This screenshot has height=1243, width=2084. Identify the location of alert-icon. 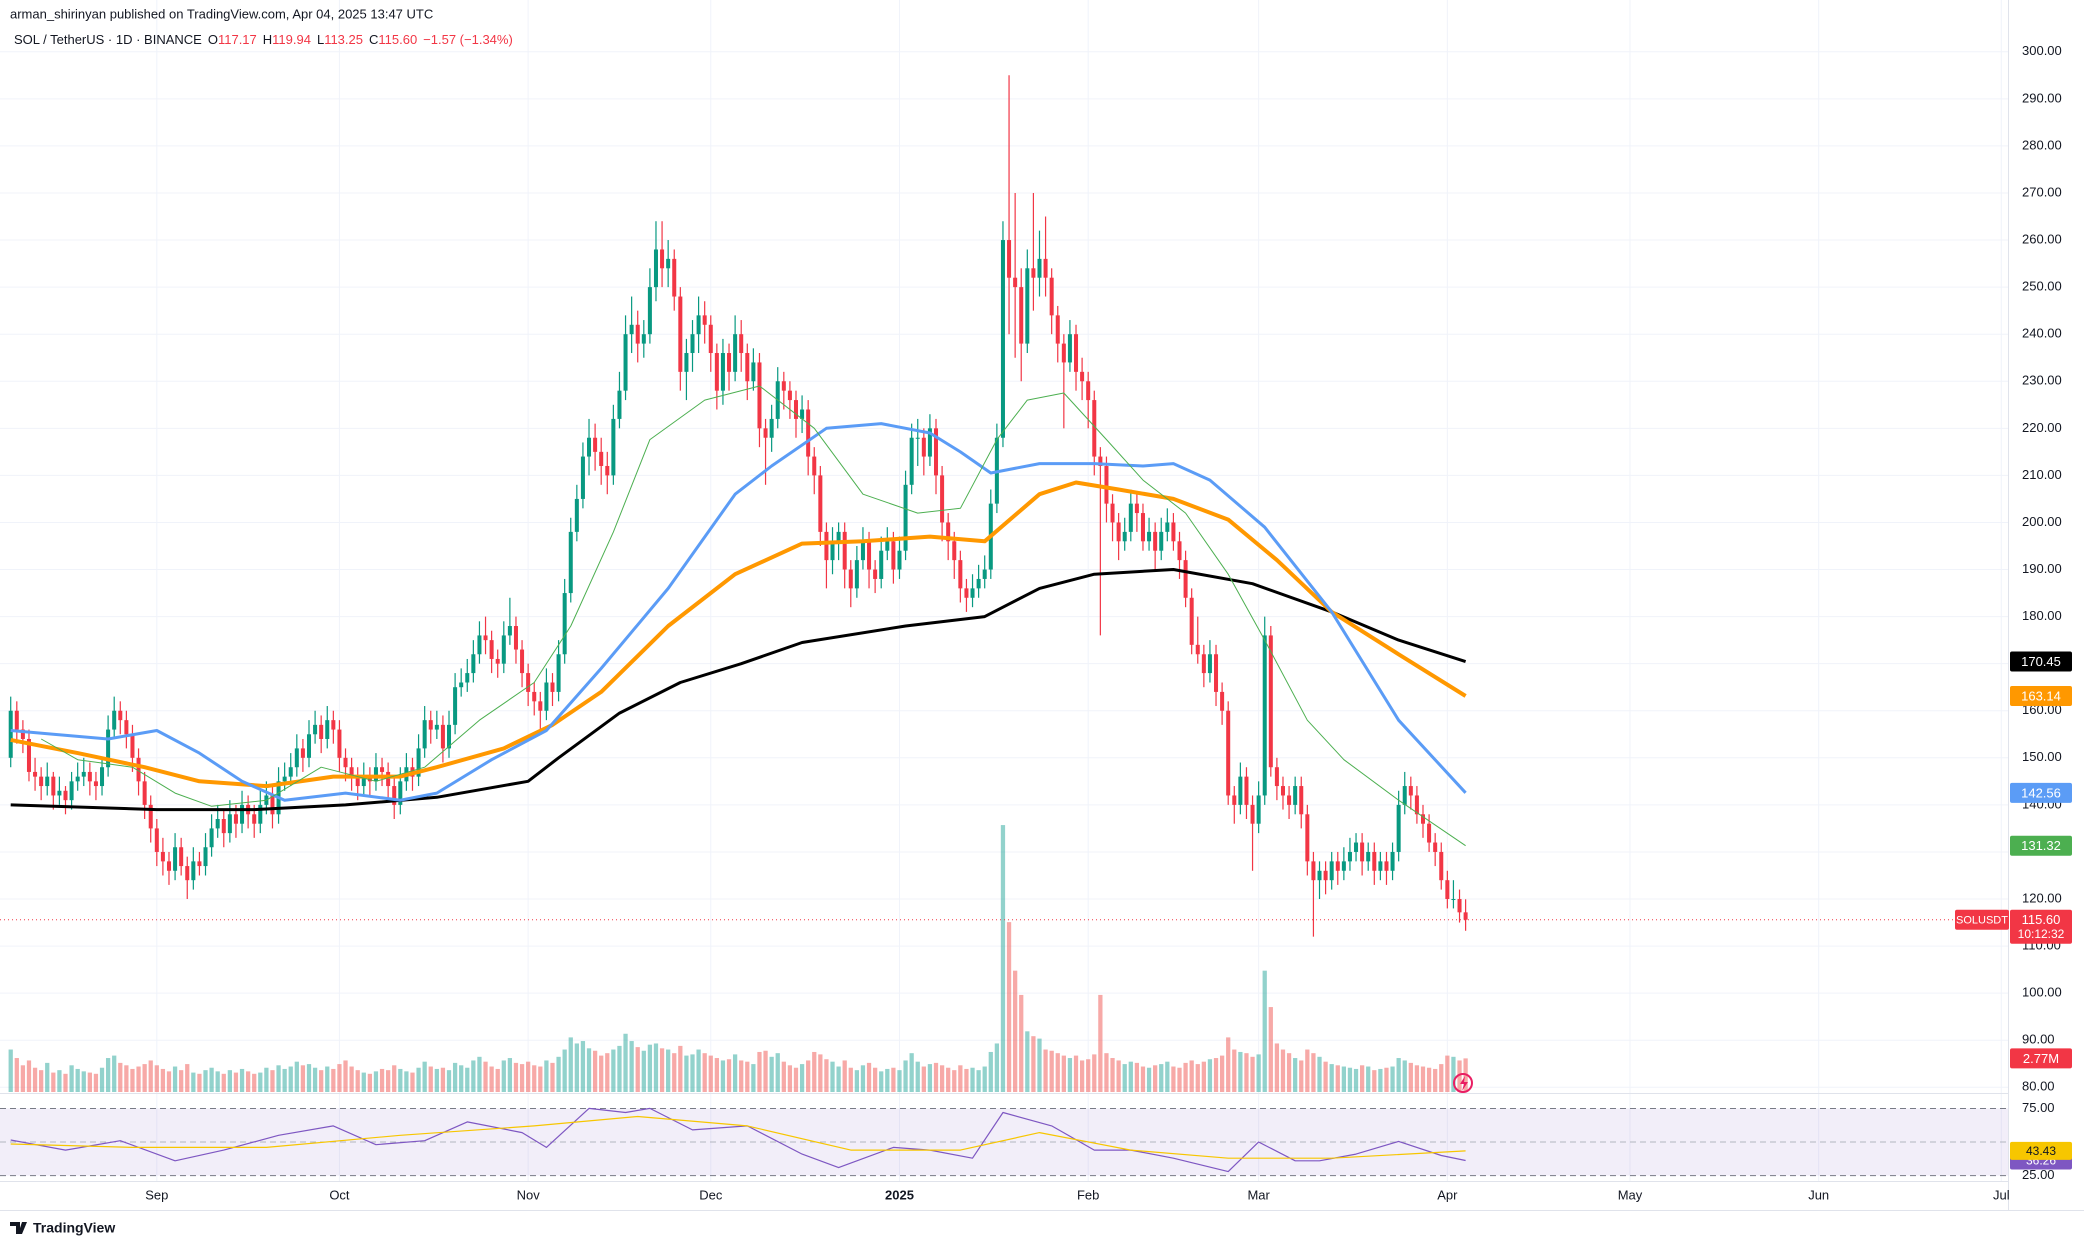
(1463, 1083).